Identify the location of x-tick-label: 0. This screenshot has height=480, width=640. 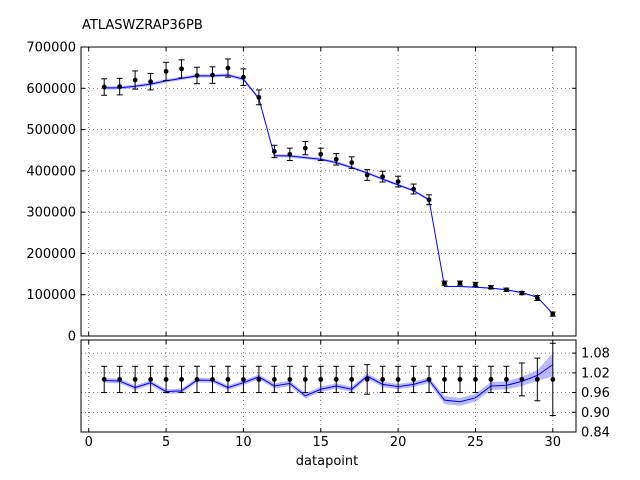
(89, 442).